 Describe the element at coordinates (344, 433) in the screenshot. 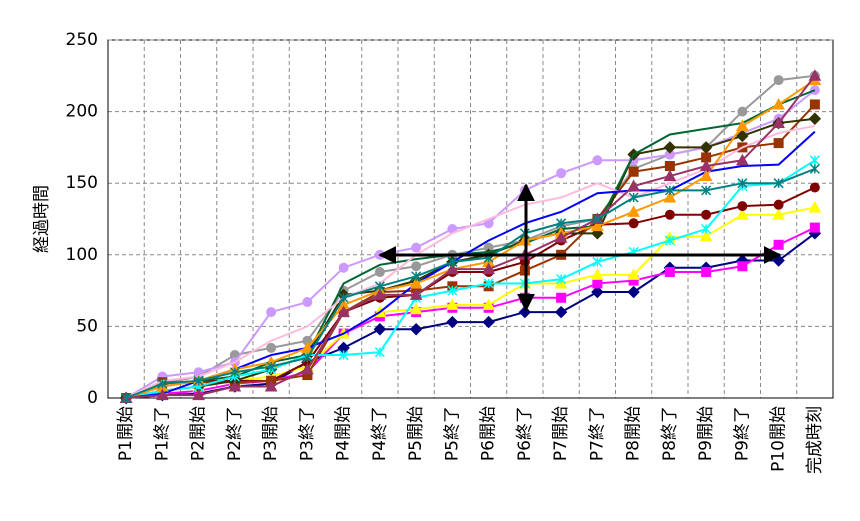

I see `x-tick-label: P4開始` at that location.